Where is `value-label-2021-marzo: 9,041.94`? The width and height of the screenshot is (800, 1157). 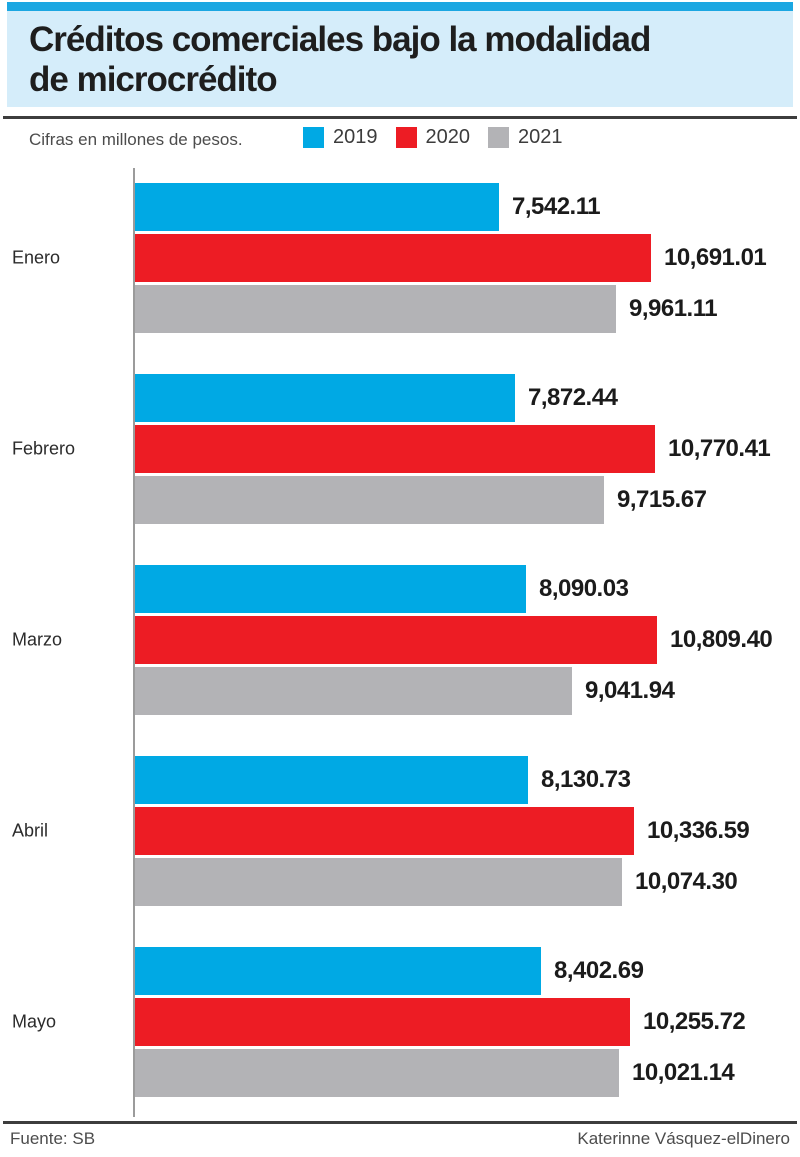
value-label-2021-marzo: 9,041.94 is located at coordinates (630, 690).